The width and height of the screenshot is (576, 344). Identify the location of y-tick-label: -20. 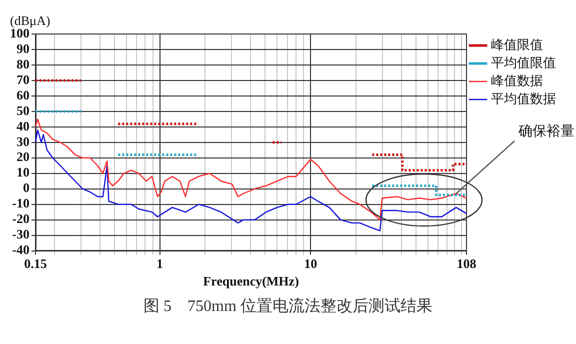
(21, 218).